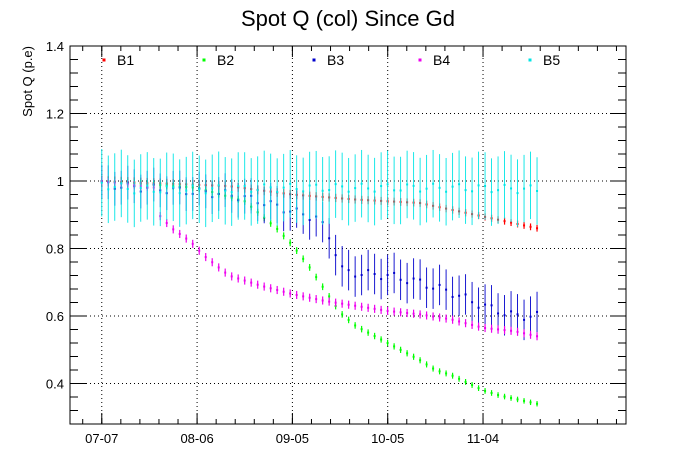 The height and width of the screenshot is (472, 696). Describe the element at coordinates (125, 60) in the screenshot. I see `legend-label-B1: B1` at that location.